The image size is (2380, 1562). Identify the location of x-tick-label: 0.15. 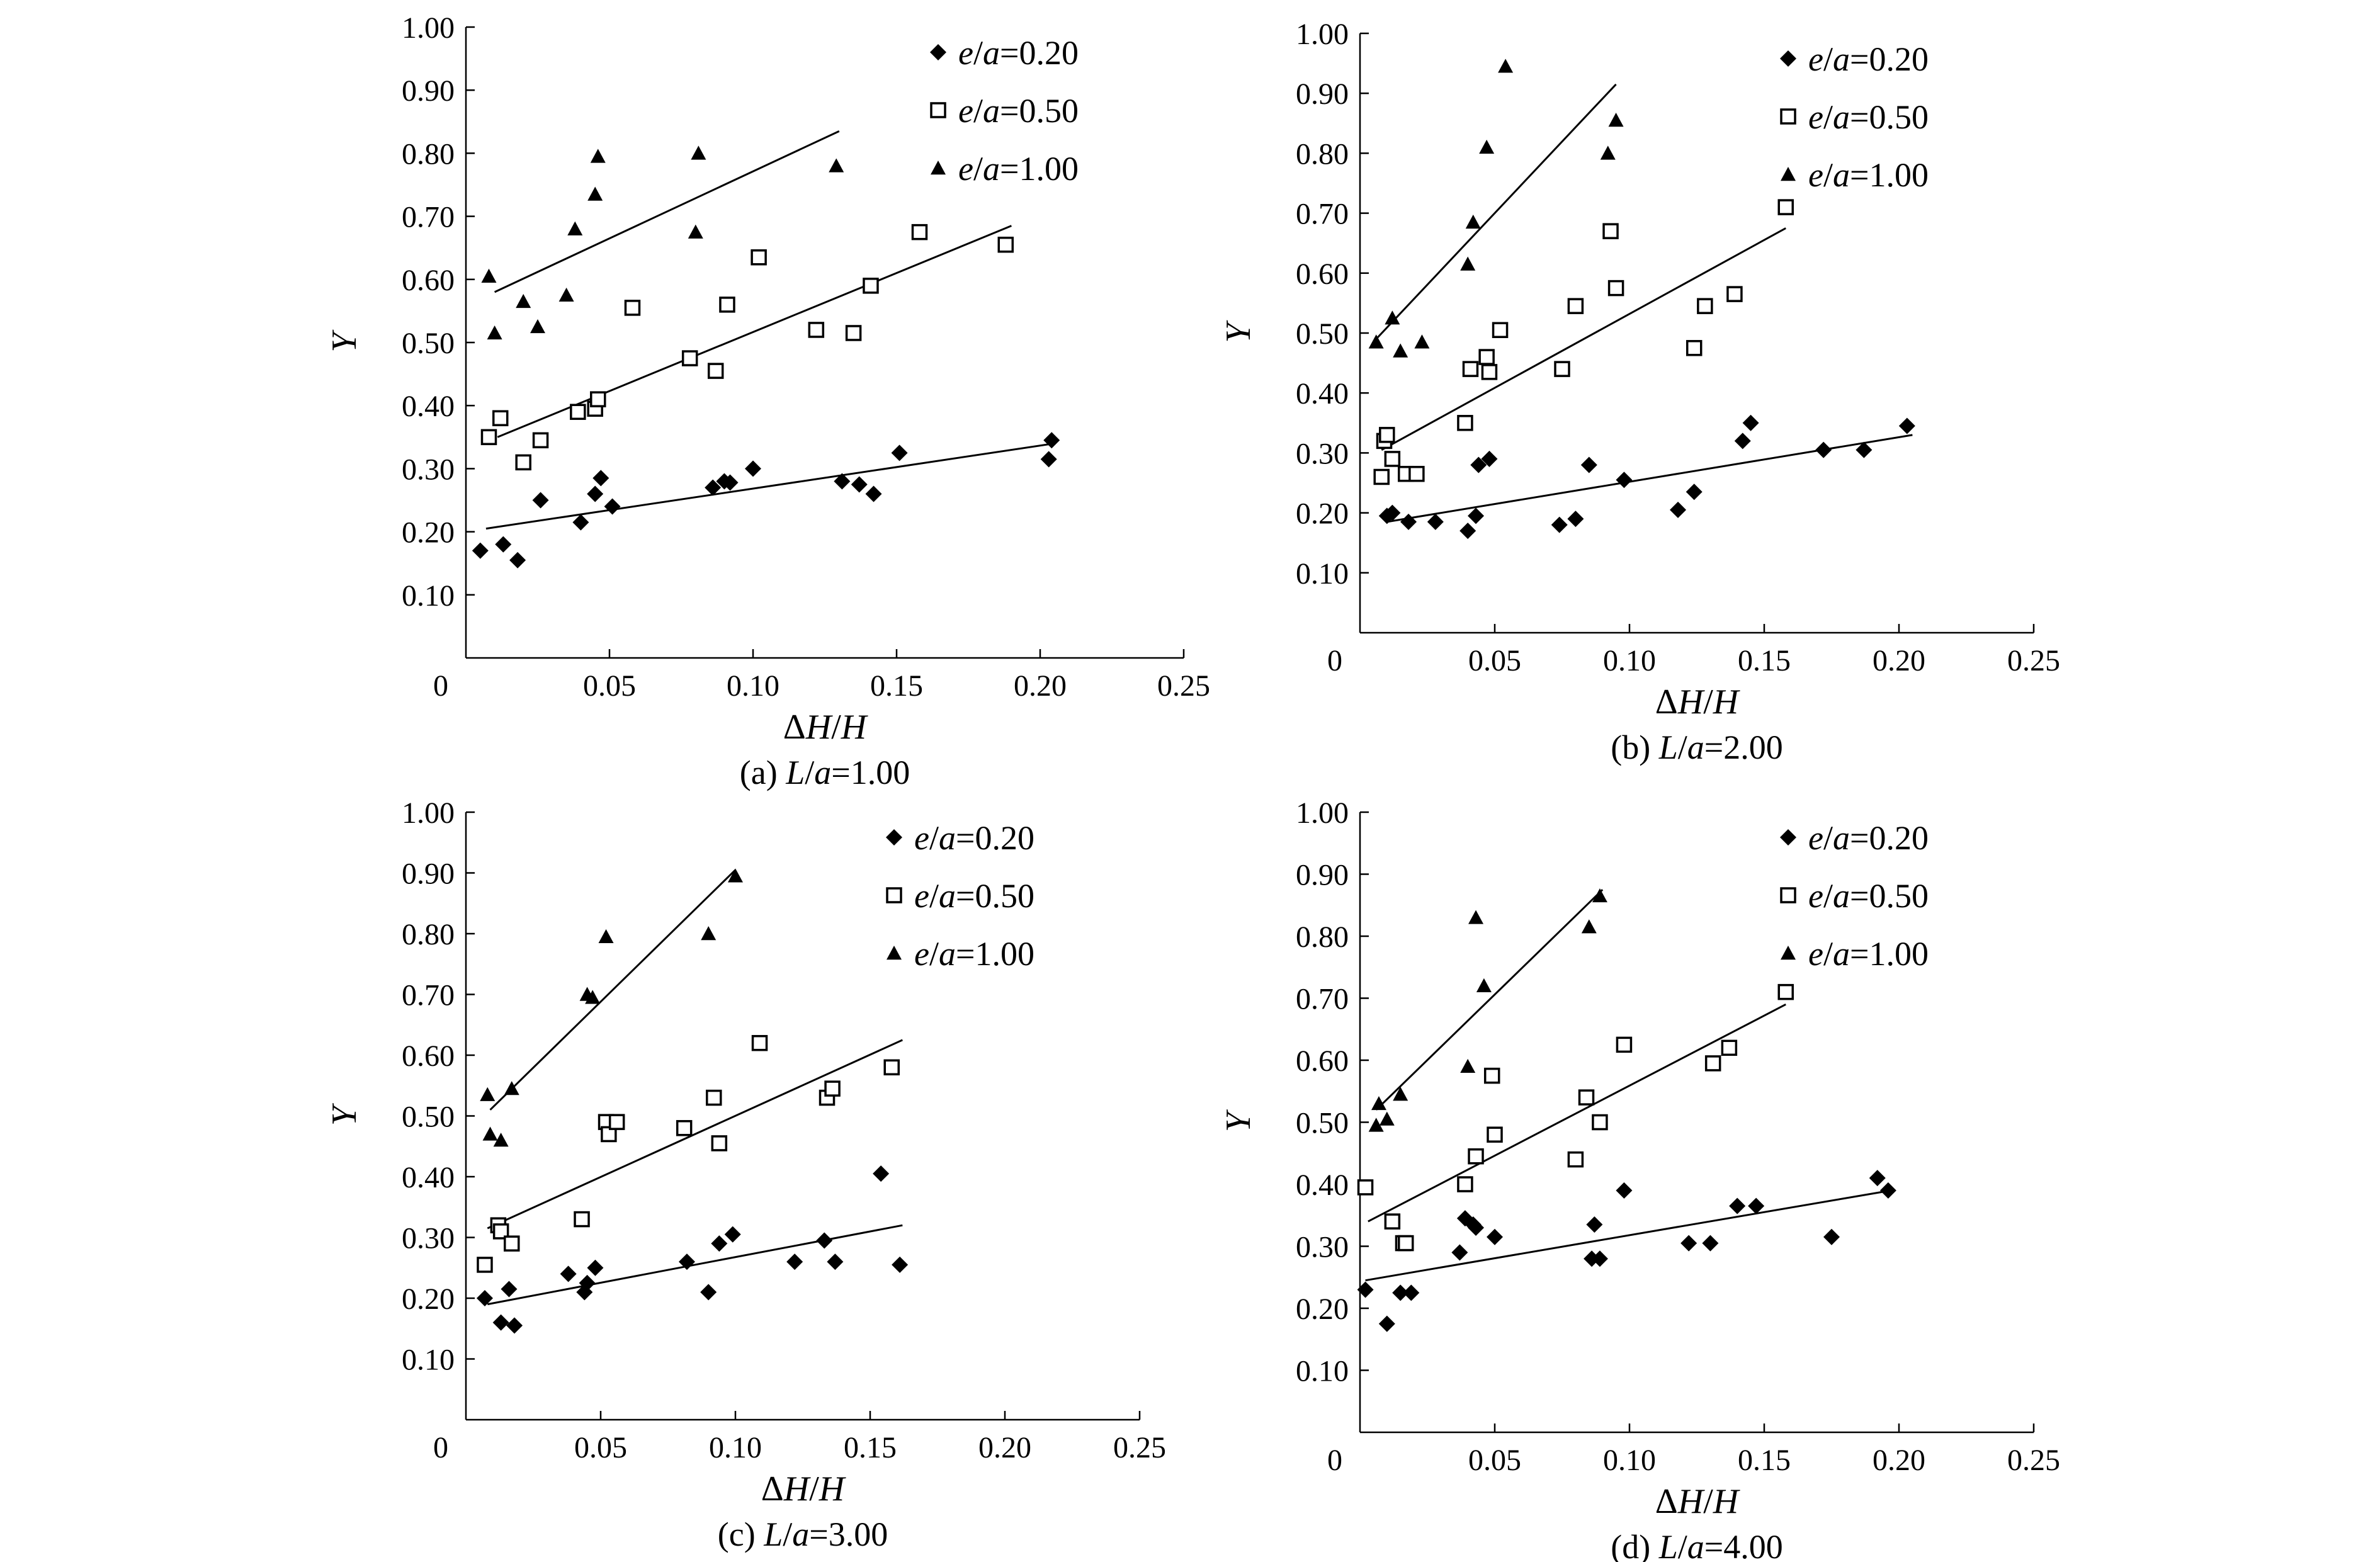
(1764, 660).